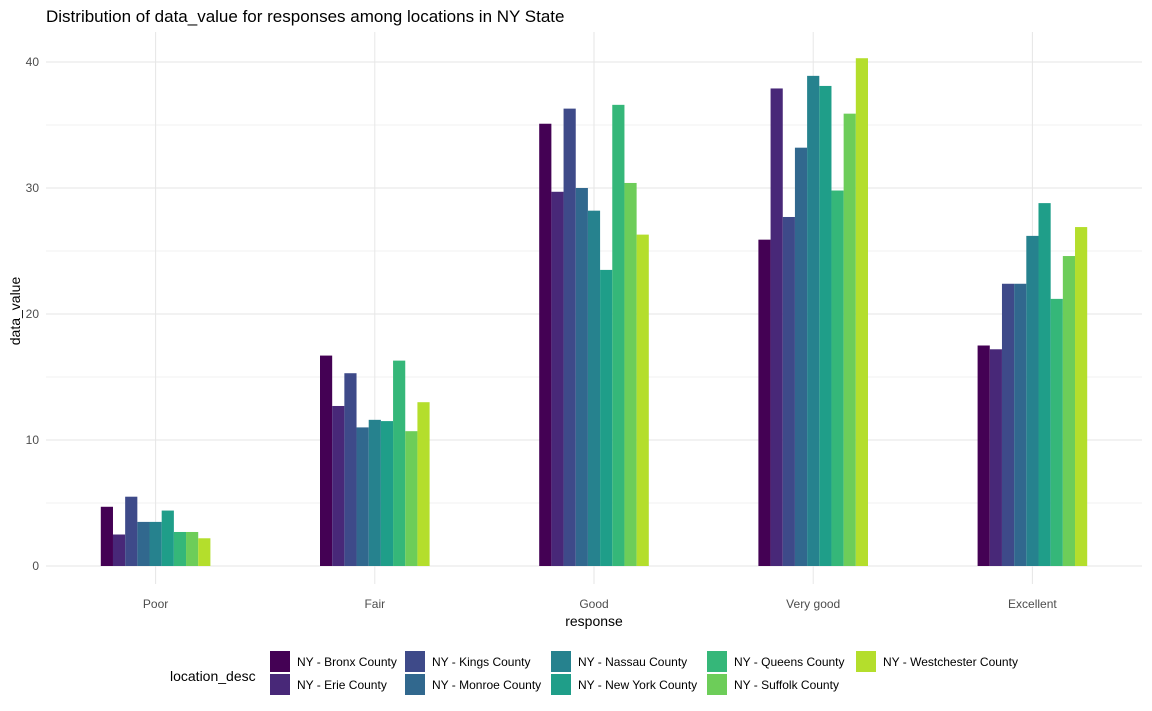  I want to click on y-axis-ticks: 0 10 20 30 40, so click(33, 314).